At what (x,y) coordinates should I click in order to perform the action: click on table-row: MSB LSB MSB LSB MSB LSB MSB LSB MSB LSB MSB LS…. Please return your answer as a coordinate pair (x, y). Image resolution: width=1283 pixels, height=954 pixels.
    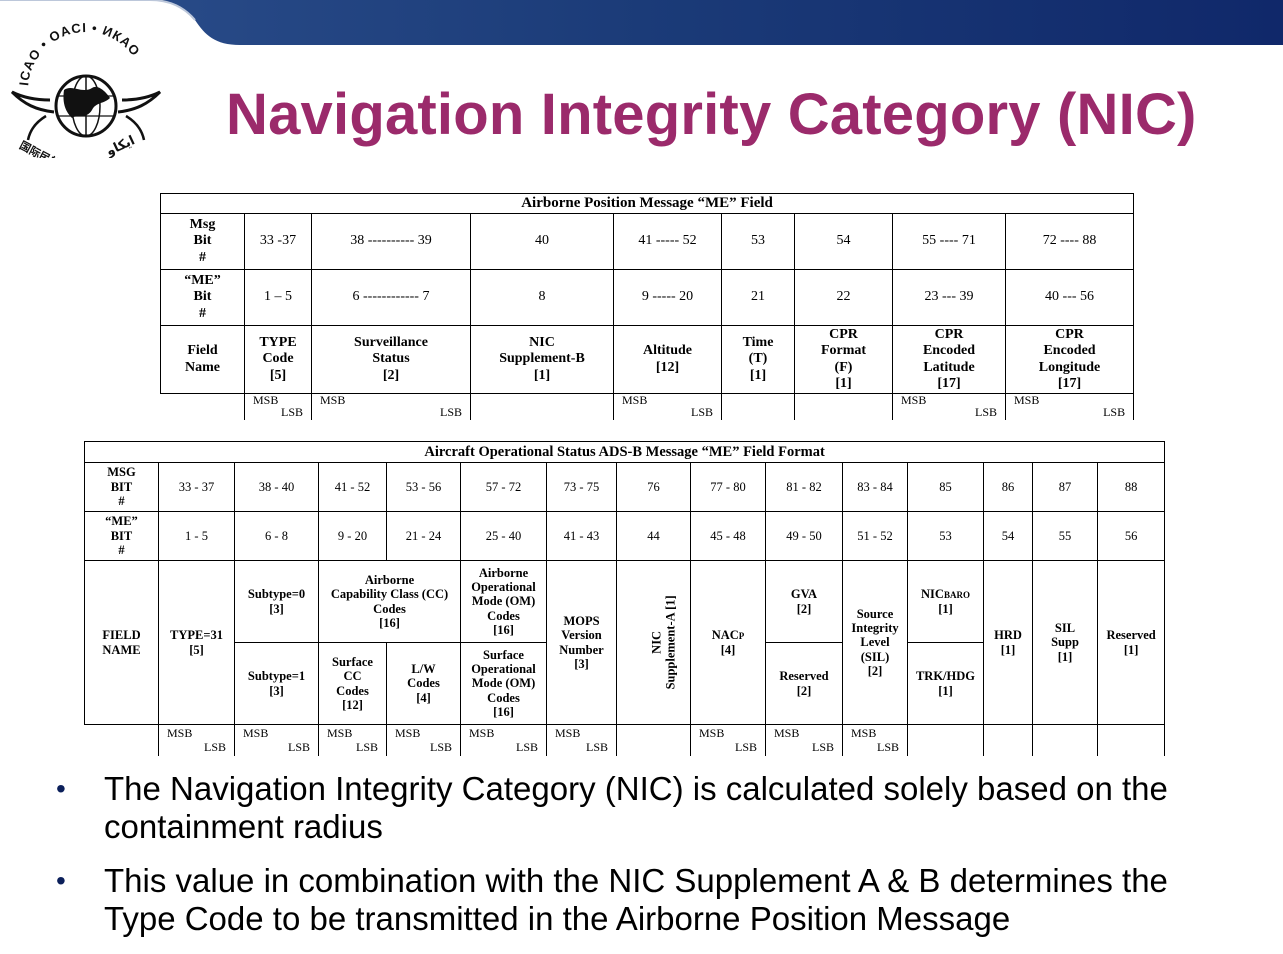
    Looking at the image, I should click on (625, 740).